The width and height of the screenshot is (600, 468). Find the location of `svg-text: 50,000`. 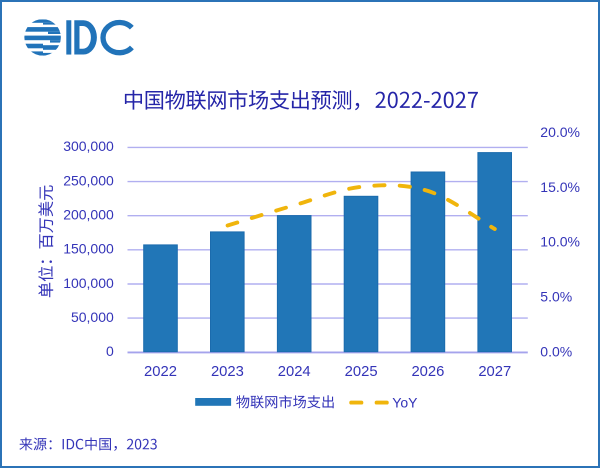

svg-text: 50,000 is located at coordinates (92, 317).